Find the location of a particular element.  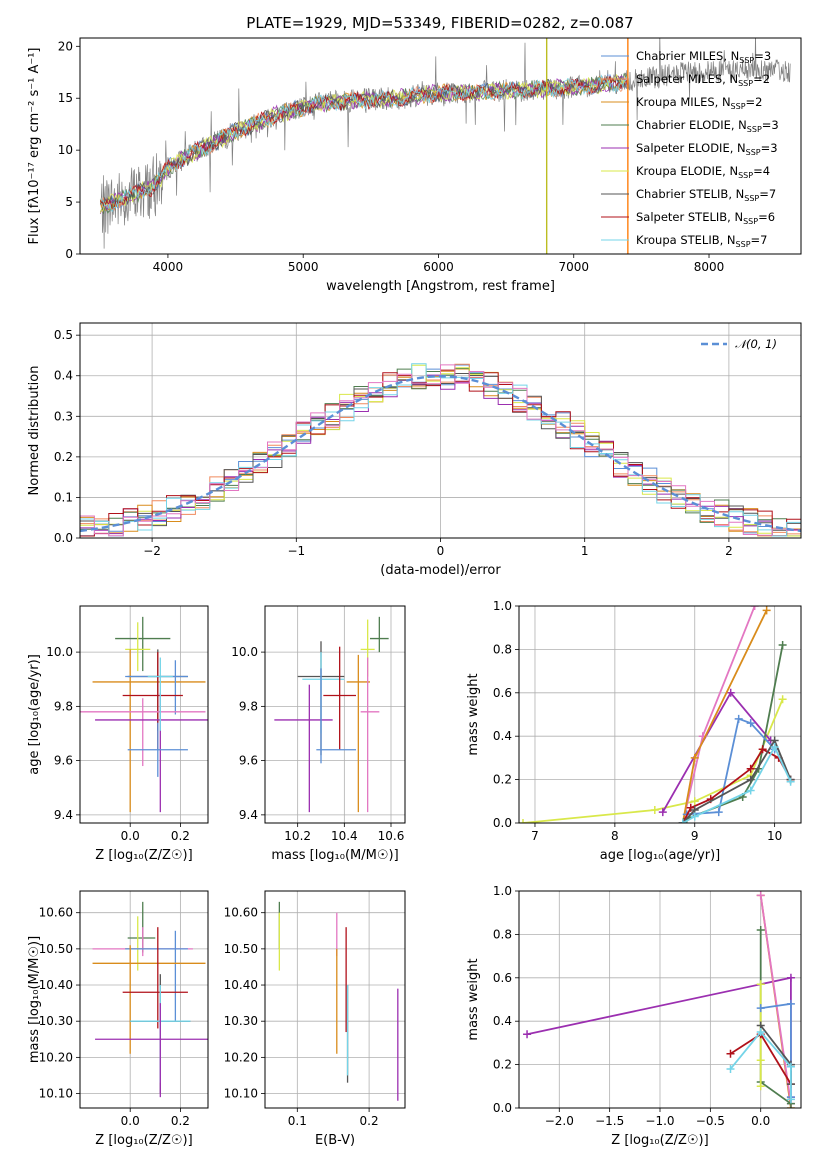

y-tick-label: 15 is located at coordinates (65, 98).